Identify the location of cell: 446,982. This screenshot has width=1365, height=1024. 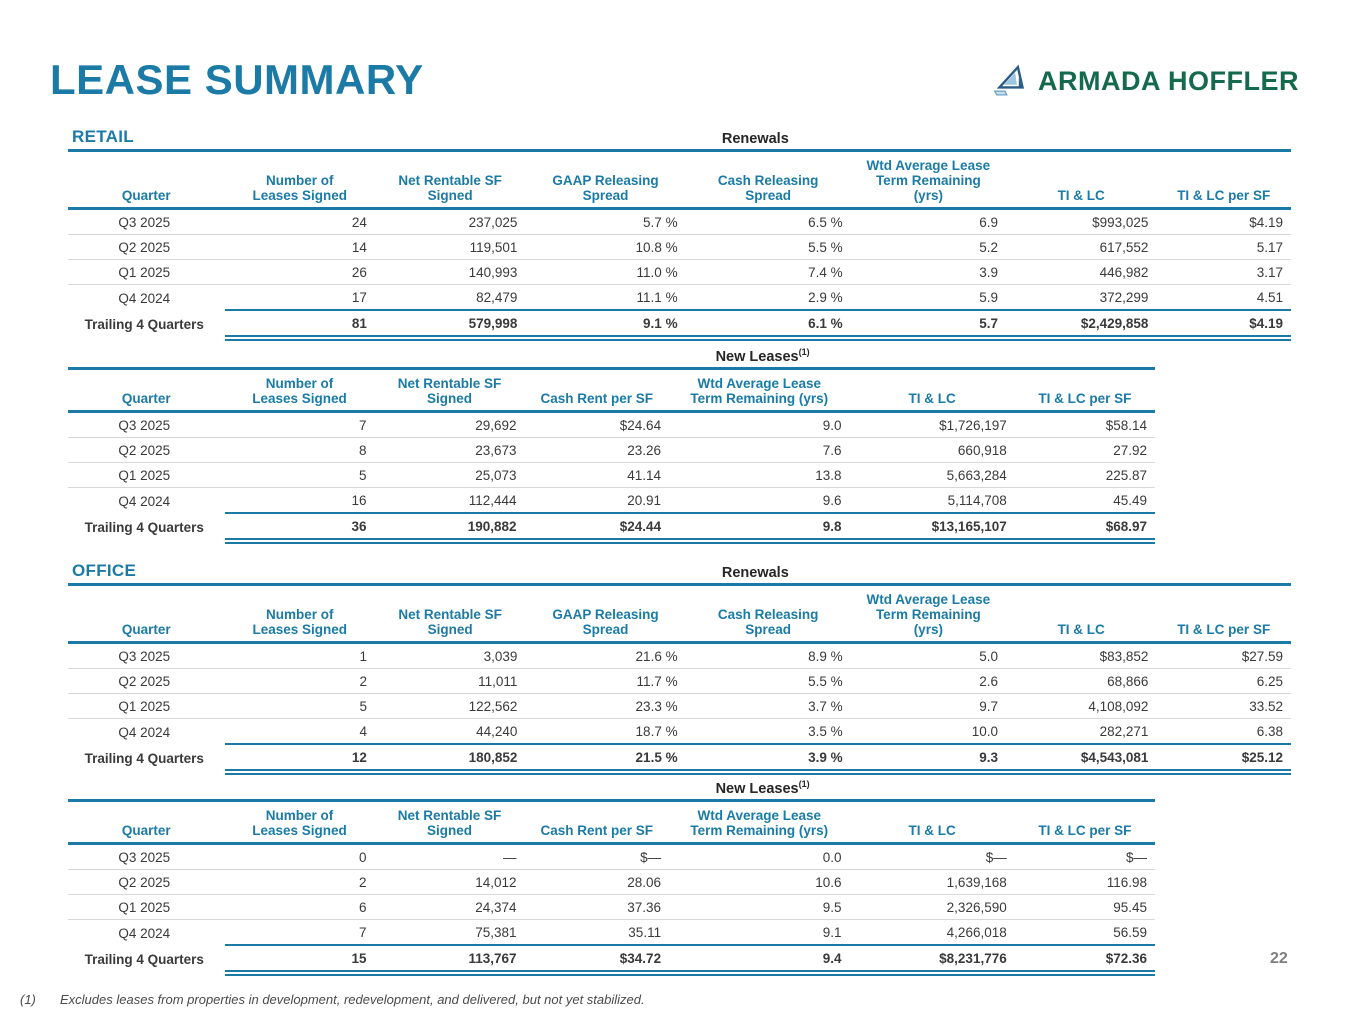
(1081, 272).